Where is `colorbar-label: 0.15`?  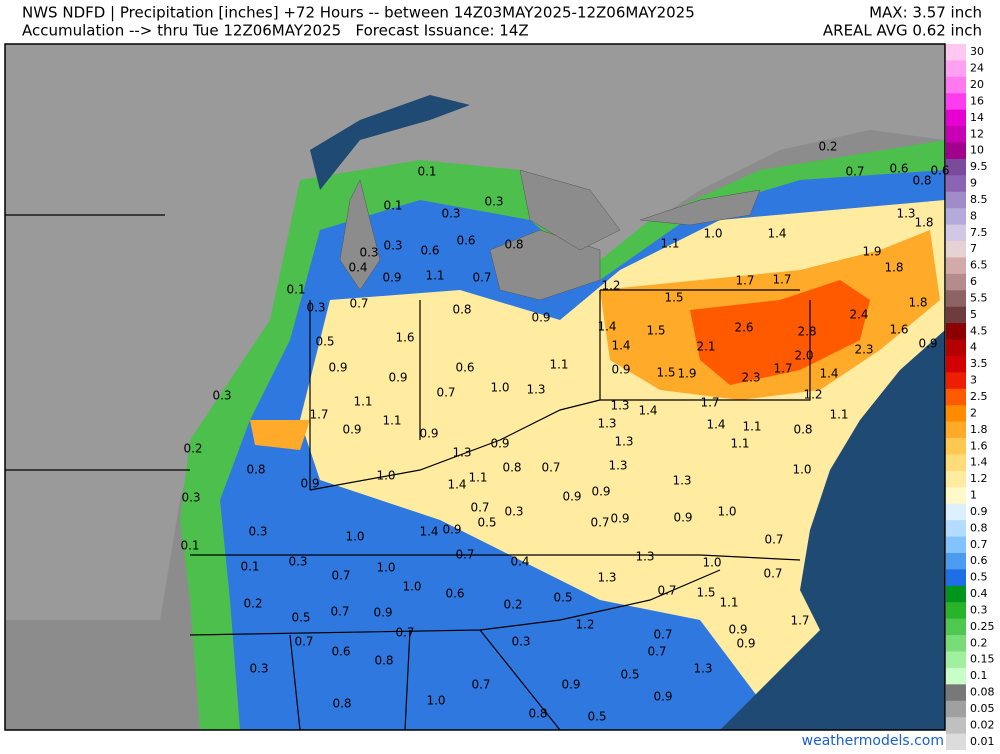
colorbar-label: 0.15 is located at coordinates (982, 659).